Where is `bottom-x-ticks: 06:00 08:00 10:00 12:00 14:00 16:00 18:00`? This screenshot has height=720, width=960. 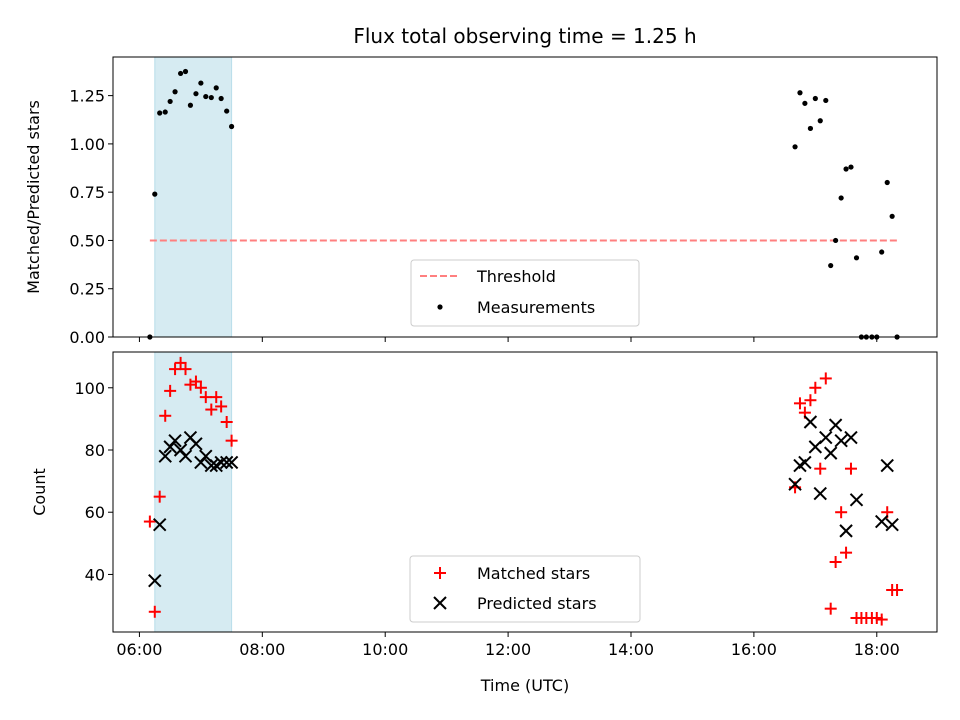
bottom-x-ticks: 06:00 08:00 10:00 12:00 14:00 16:00 18:00 is located at coordinates (508, 645).